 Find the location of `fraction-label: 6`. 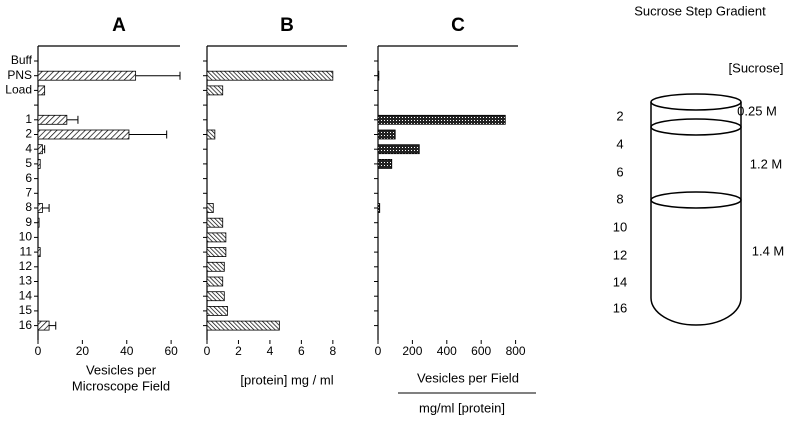

fraction-label: 6 is located at coordinates (619, 171).